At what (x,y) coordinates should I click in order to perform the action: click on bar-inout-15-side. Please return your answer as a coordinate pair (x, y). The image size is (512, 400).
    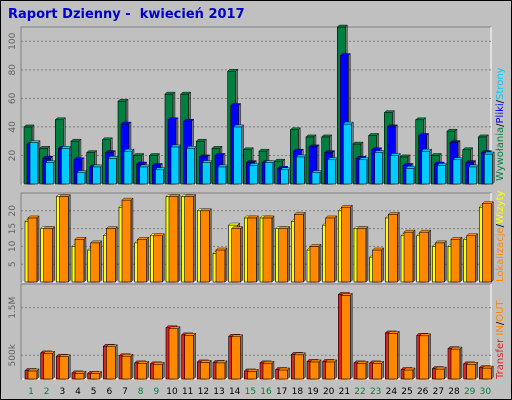
    Looking at the image, I should click on (257, 374).